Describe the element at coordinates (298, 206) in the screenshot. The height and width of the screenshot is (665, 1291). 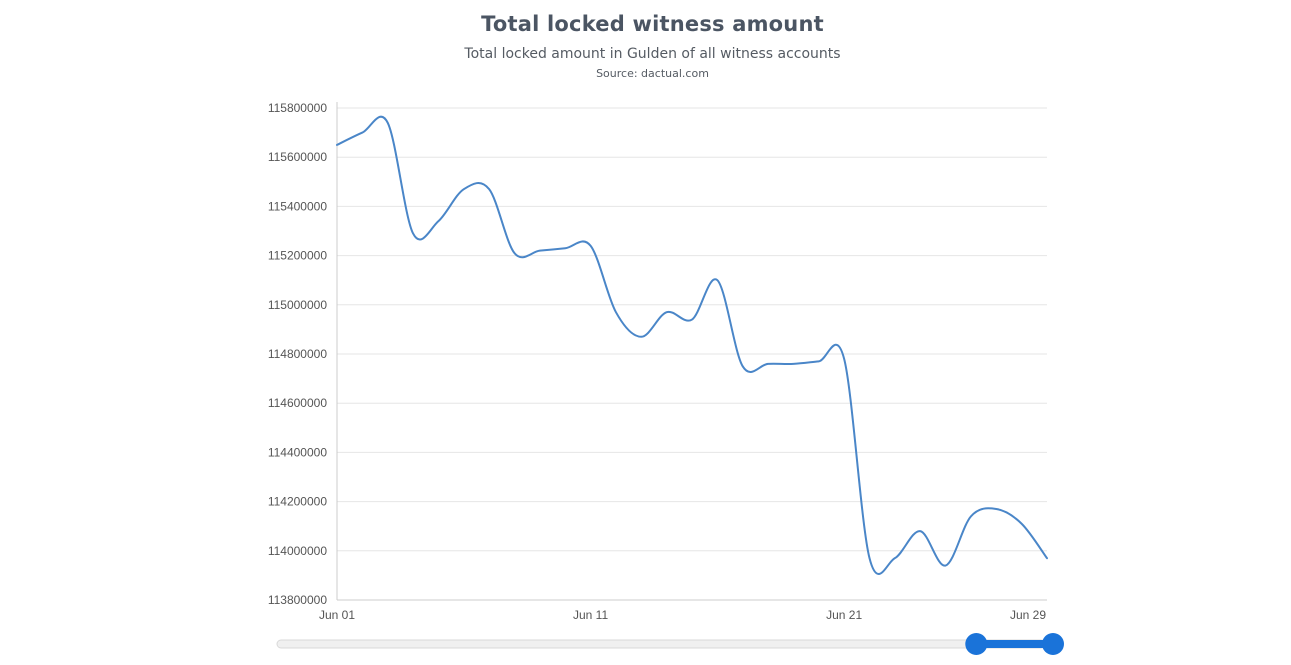
I see `y-tick-label: 115400000` at that location.